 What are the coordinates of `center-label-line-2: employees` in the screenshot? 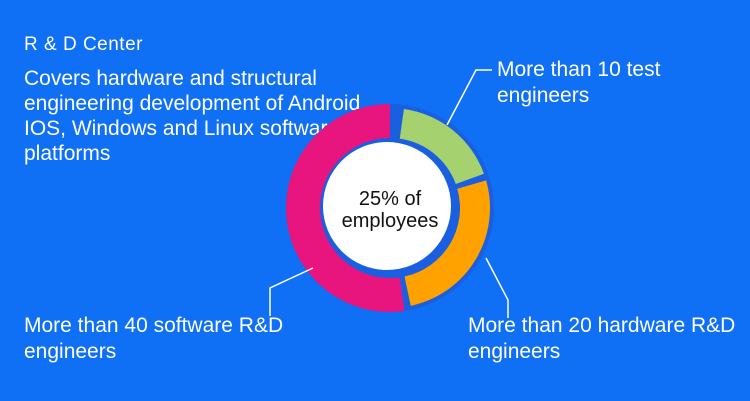 It's located at (390, 221).